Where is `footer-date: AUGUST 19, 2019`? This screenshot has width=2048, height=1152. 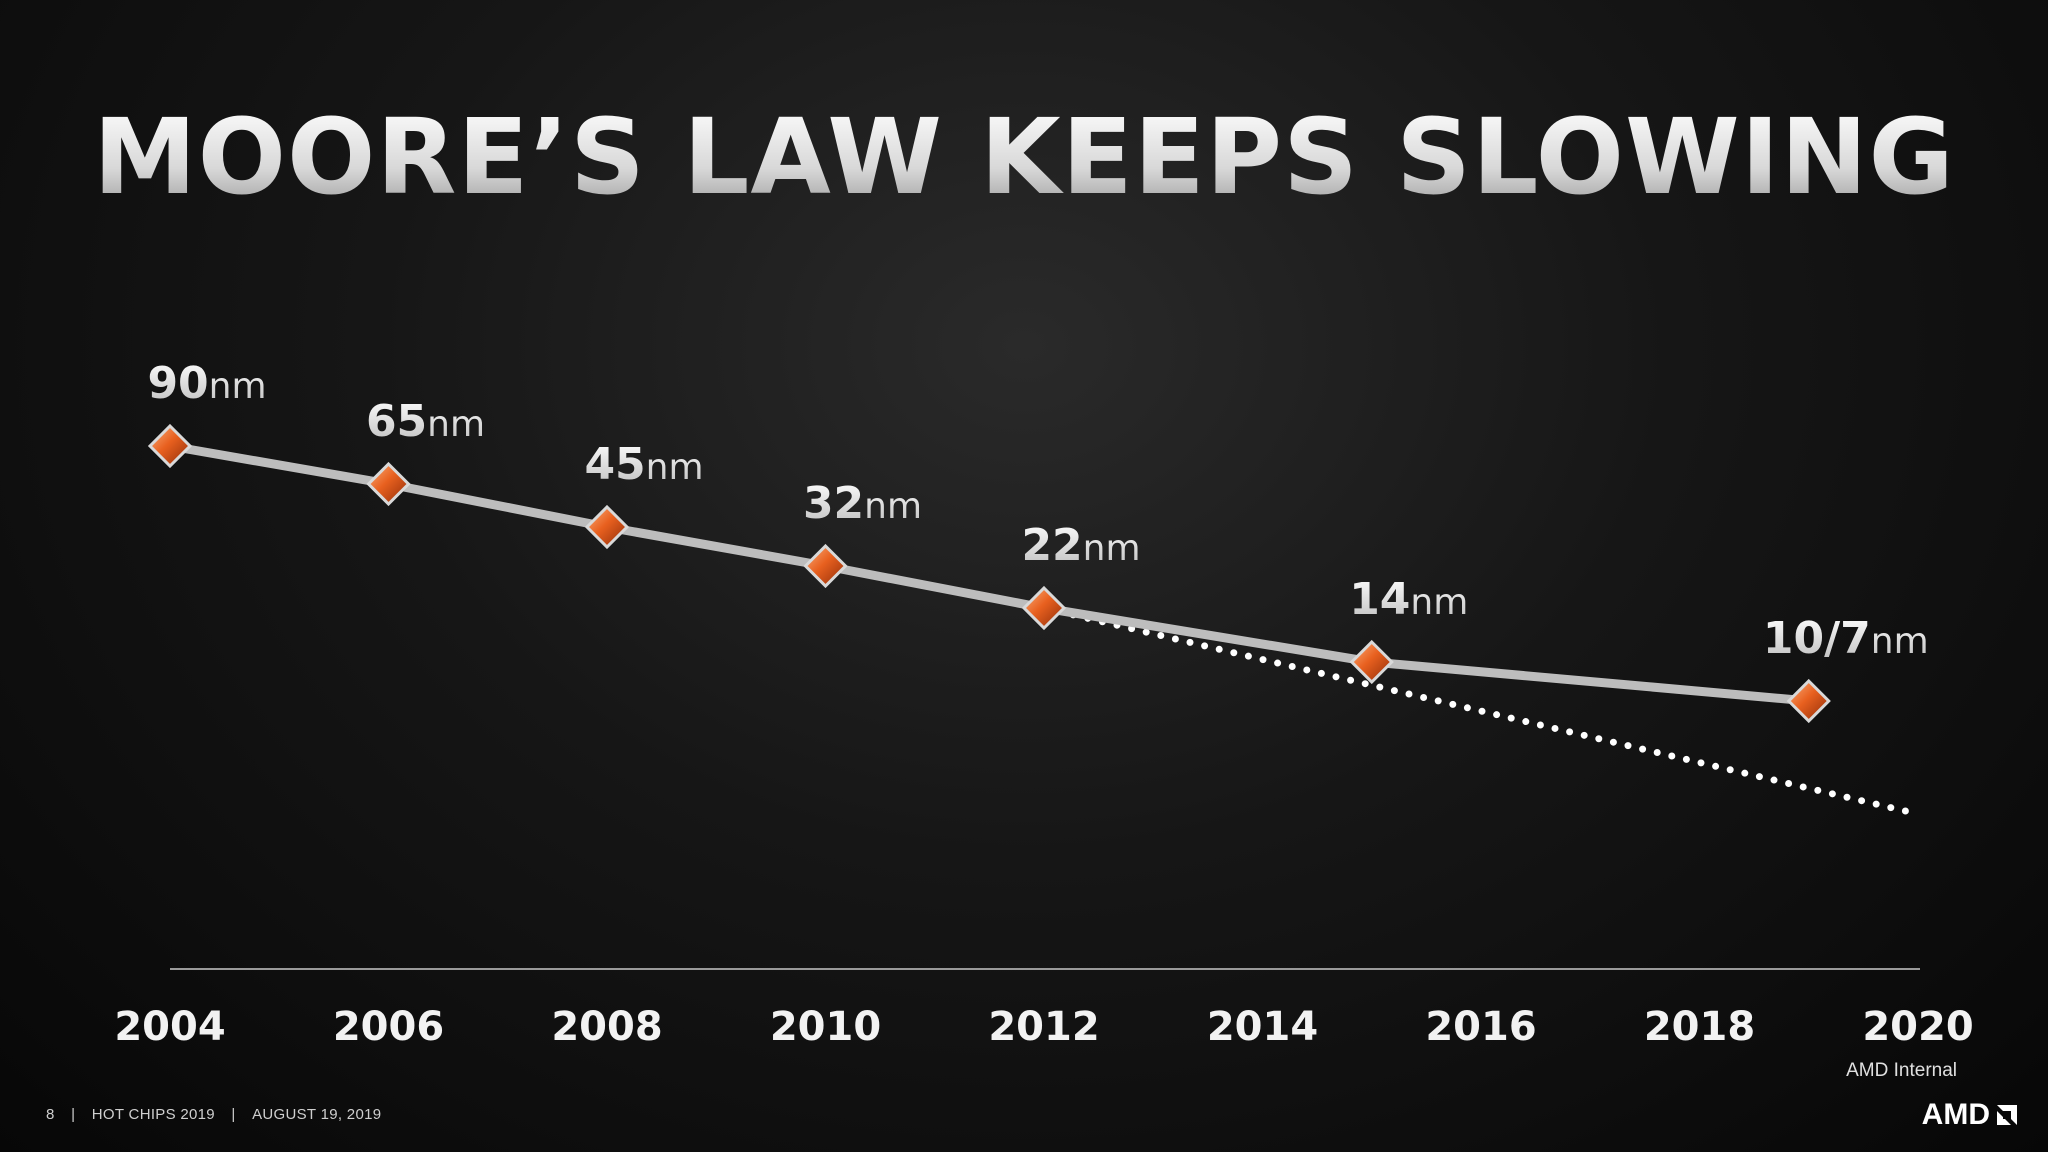
footer-date: AUGUST 19, 2019 is located at coordinates (317, 1114).